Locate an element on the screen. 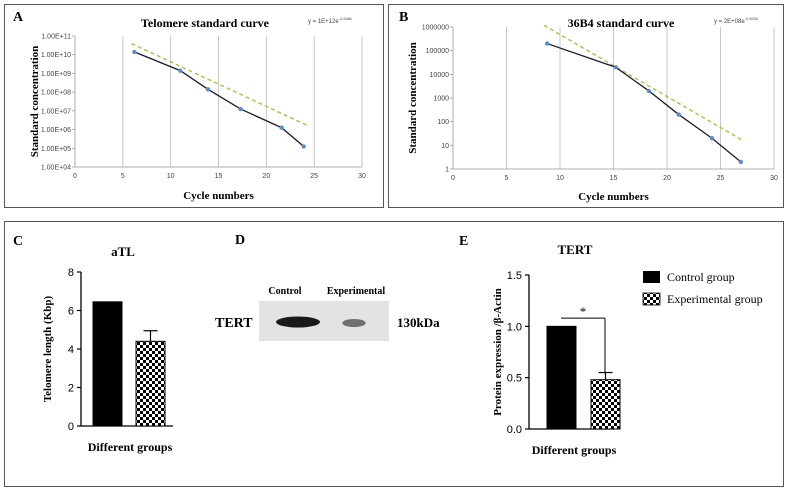  y-tick-label: 1.5 is located at coordinates (514, 276).